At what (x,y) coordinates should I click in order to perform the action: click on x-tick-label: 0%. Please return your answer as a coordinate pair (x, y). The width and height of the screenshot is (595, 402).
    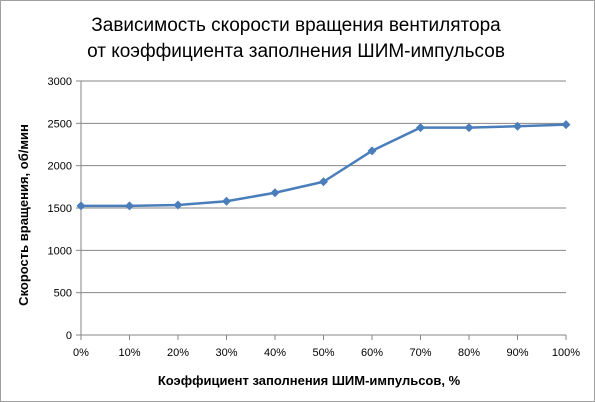
    Looking at the image, I should click on (81, 353).